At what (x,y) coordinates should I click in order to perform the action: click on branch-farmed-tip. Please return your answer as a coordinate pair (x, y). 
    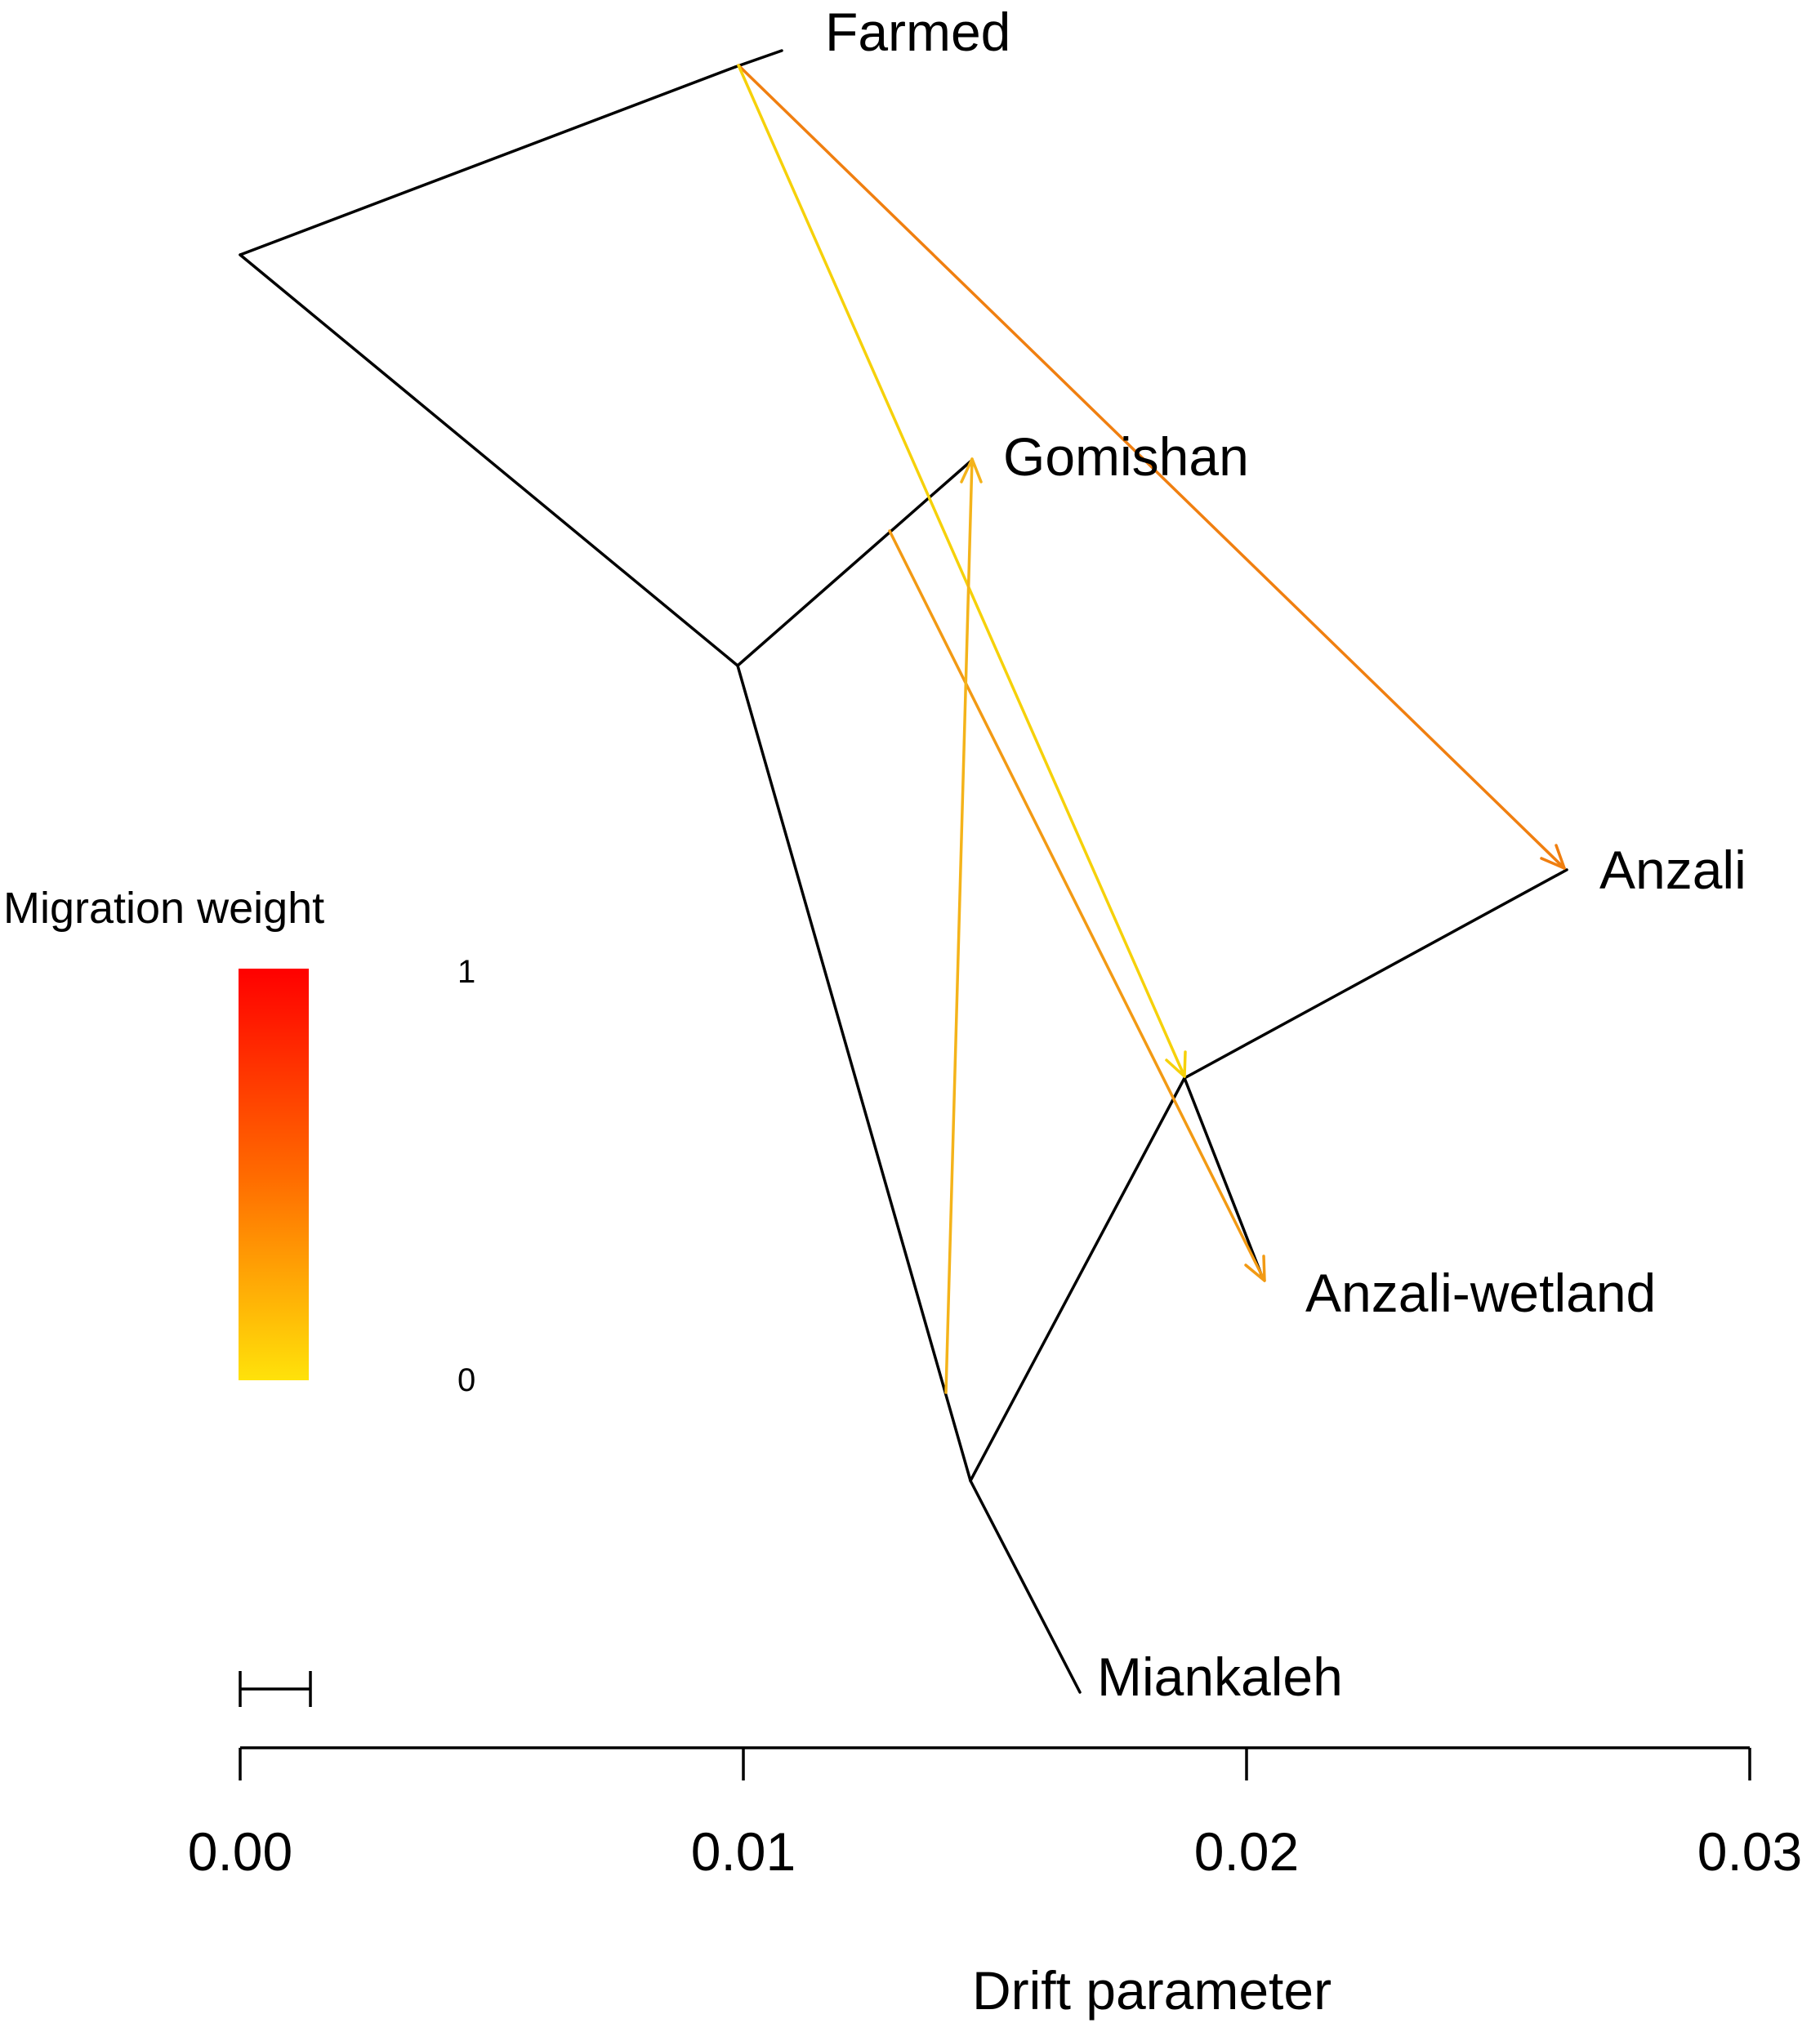
    Looking at the image, I should click on (758, 59).